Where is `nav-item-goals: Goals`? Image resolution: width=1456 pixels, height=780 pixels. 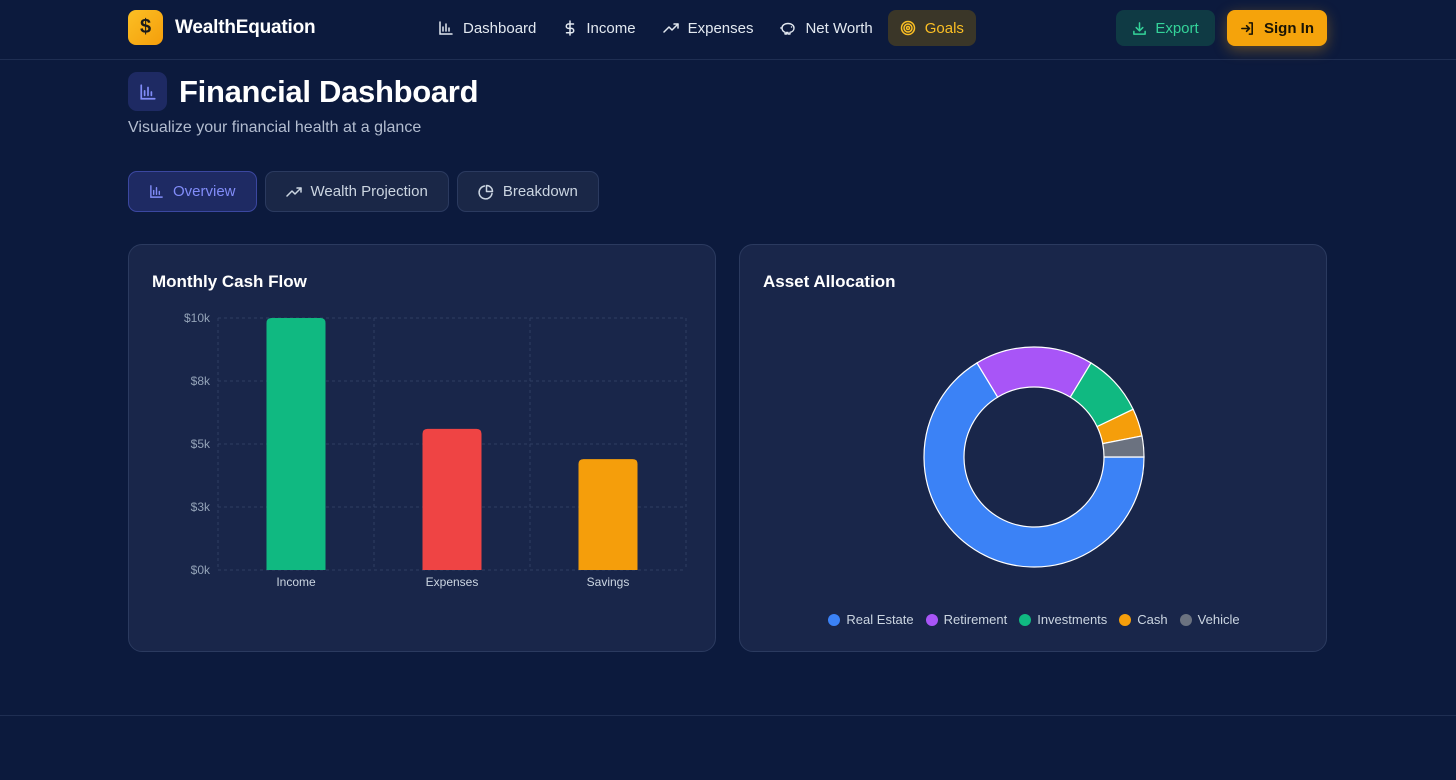
nav-item-goals: Goals is located at coordinates (931, 28).